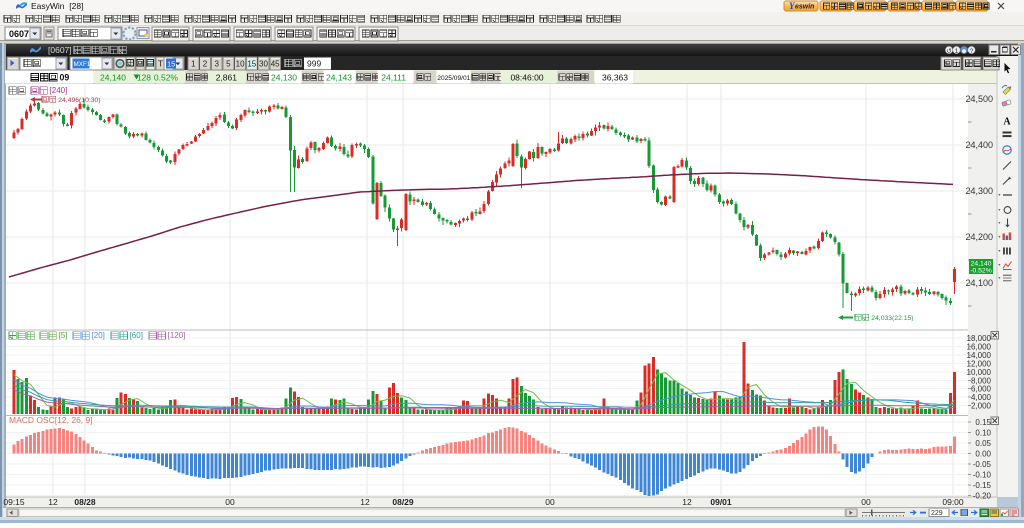 This screenshot has height=528, width=1024. Describe the element at coordinates (982, 475) in the screenshot. I see `svg-text: -0.10` at that location.